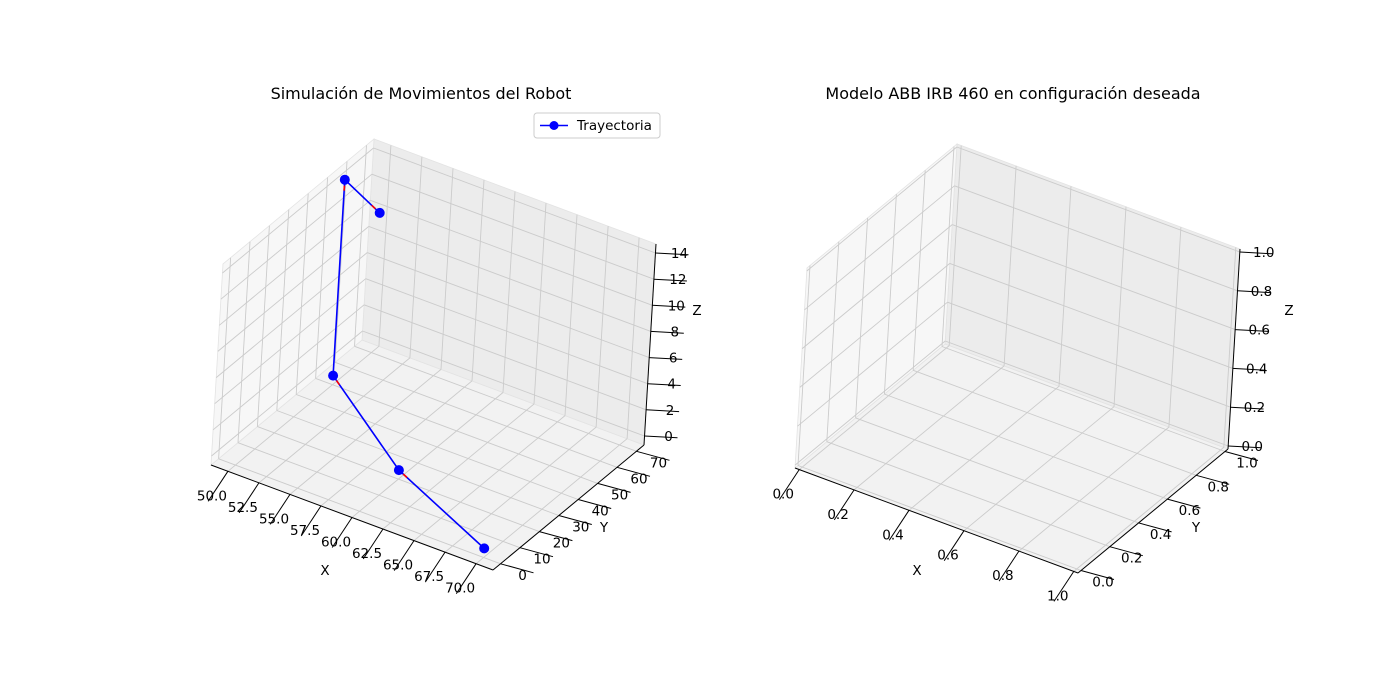 The height and width of the screenshot is (700, 1400). What do you see at coordinates (398, 566) in the screenshot?
I see `plot1-x-tick-label: 65.0` at bounding box center [398, 566].